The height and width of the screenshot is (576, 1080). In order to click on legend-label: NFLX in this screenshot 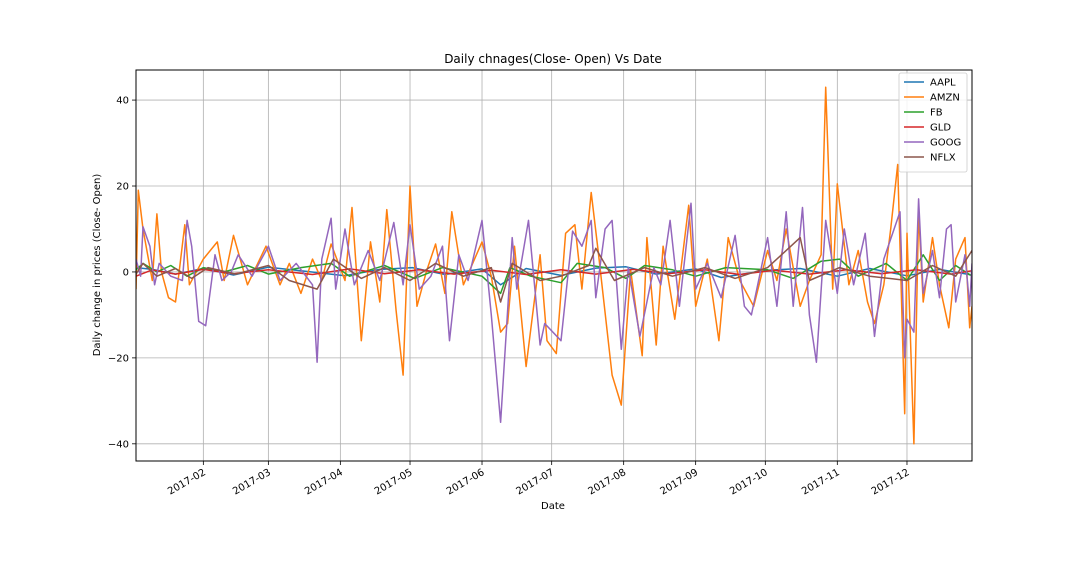, I will do `click(943, 158)`.